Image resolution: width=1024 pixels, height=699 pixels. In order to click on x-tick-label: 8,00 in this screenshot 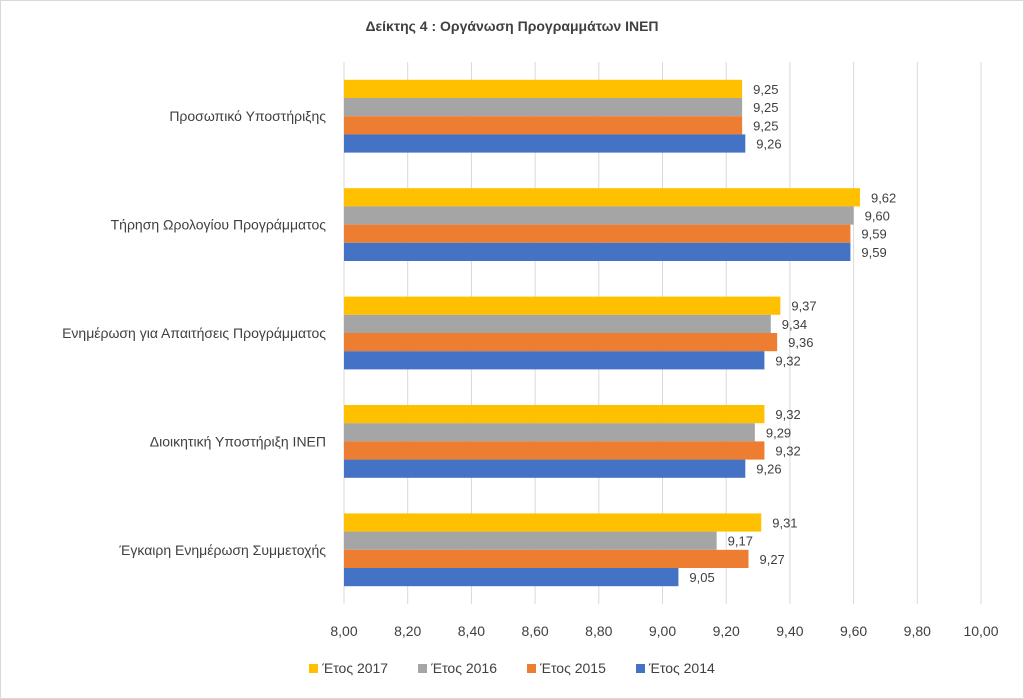, I will do `click(343, 631)`.